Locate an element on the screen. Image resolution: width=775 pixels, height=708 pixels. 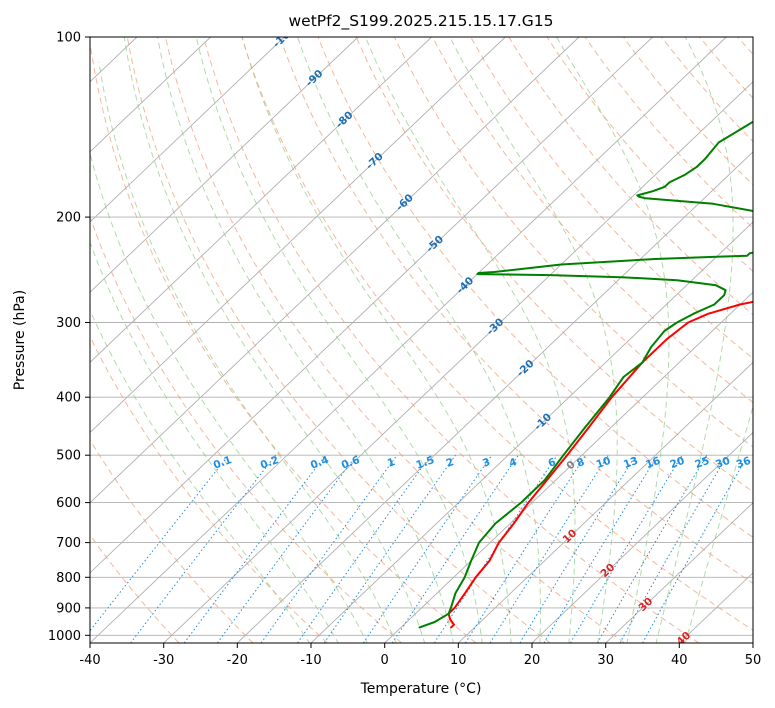
y-axis: 1000 900 800 700 600 500 400 300 200 100 is located at coordinates (69, 337).